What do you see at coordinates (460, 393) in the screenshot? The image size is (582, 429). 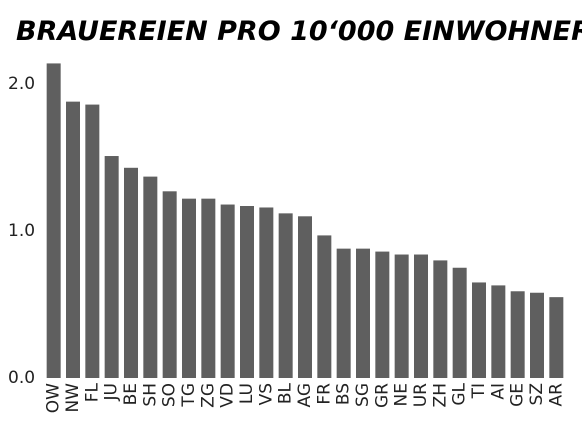 I see `x-tick-label: GL` at bounding box center [460, 393].